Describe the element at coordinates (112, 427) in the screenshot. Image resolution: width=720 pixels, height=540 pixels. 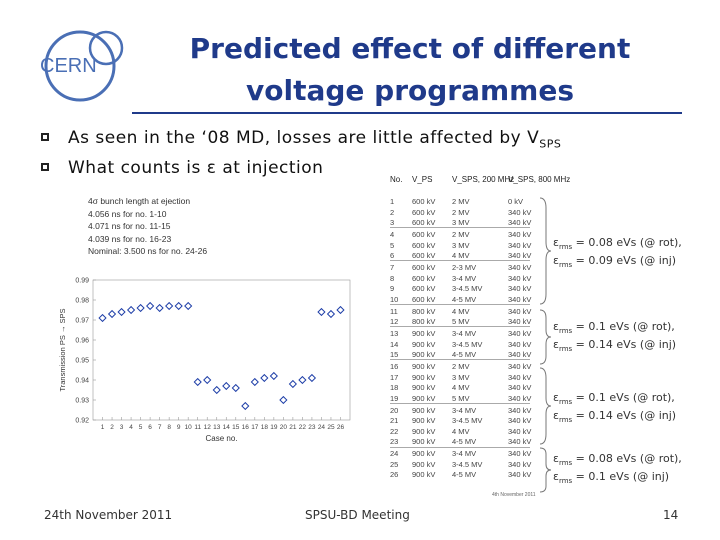
I see `x-tick-label: 2` at that location.